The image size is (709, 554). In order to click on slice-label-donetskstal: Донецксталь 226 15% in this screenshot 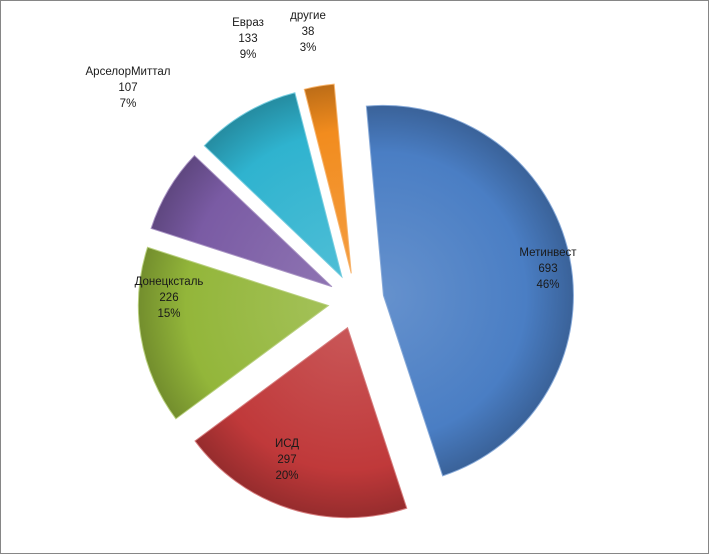, I will do `click(169, 298)`.